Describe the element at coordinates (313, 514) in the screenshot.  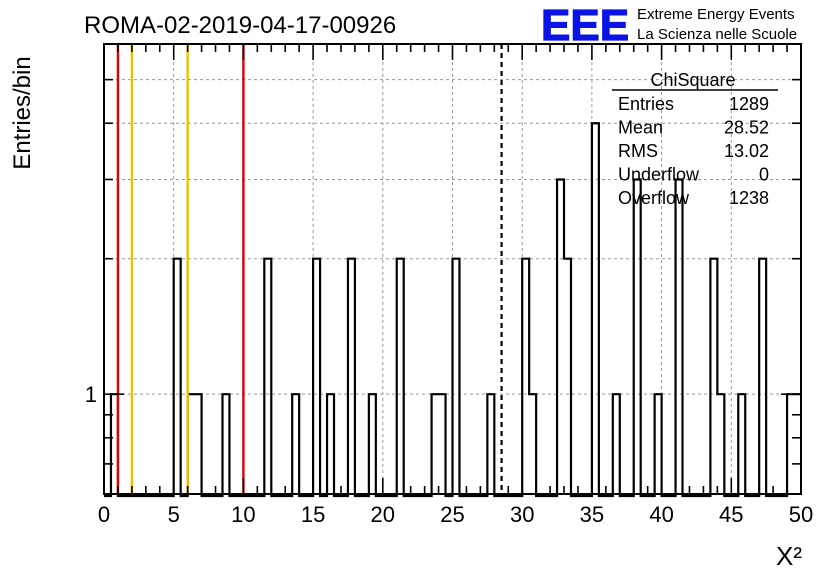
I see `x-tick-label: 15` at that location.